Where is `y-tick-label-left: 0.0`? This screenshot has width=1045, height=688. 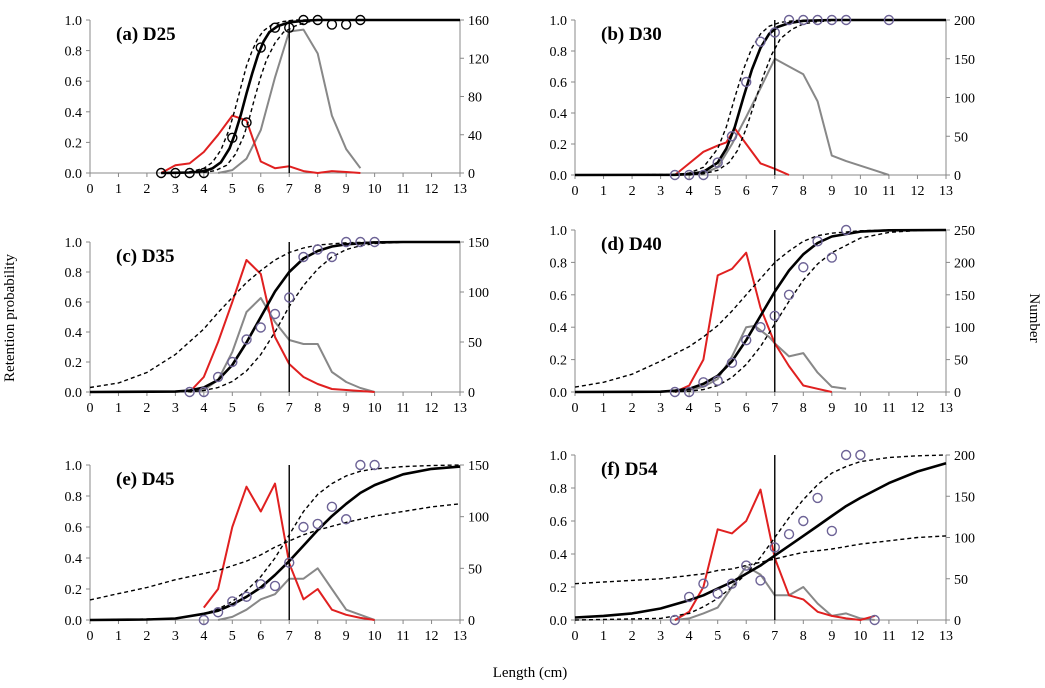 y-tick-label-left: 0.0 is located at coordinates (74, 621).